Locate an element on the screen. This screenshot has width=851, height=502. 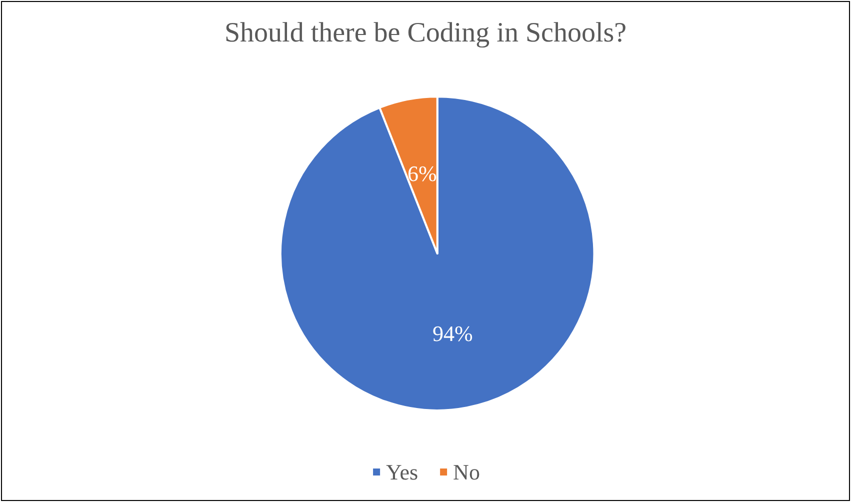
legend-label: No is located at coordinates (466, 472).